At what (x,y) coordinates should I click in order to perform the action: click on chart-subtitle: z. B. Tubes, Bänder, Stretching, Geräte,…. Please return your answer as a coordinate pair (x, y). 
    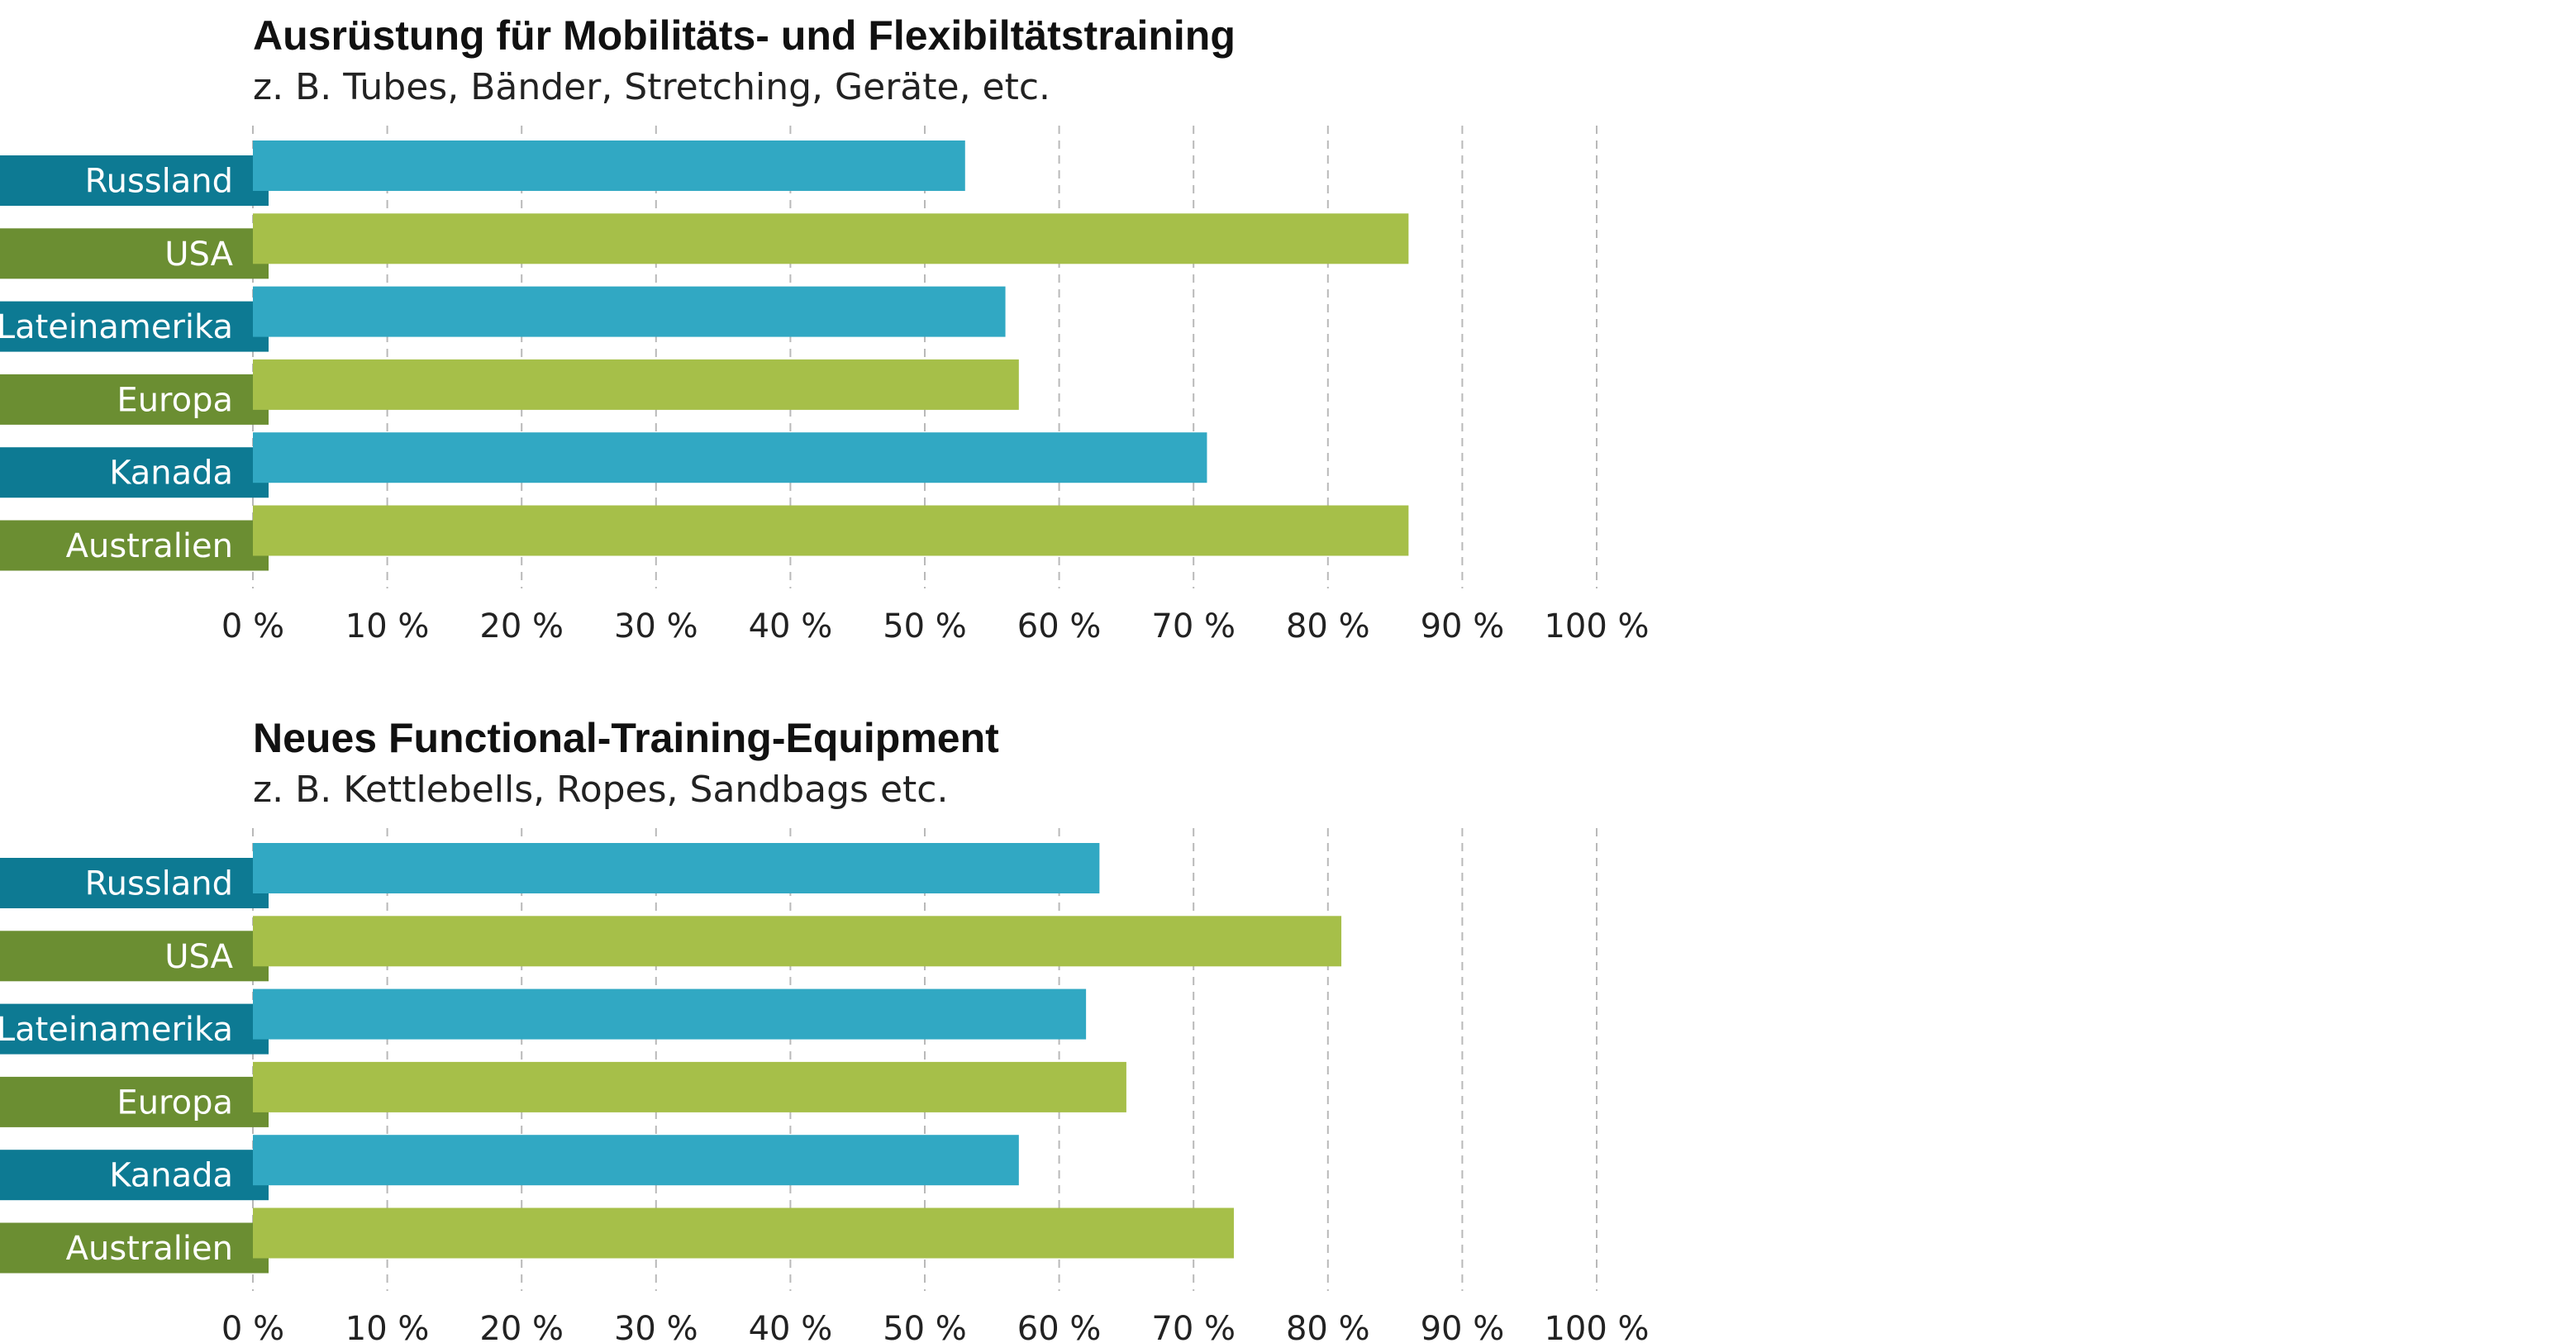
    Looking at the image, I should click on (651, 87).